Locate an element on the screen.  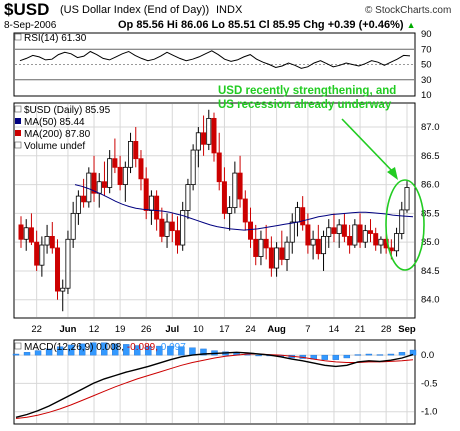
macd-line is located at coordinates (214, 384).